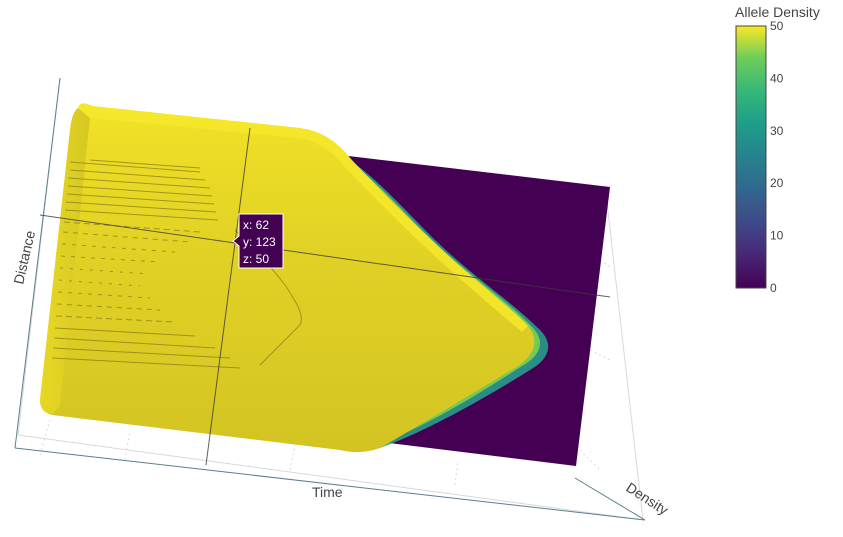  I want to click on axis-line-y, so click(37, 263).